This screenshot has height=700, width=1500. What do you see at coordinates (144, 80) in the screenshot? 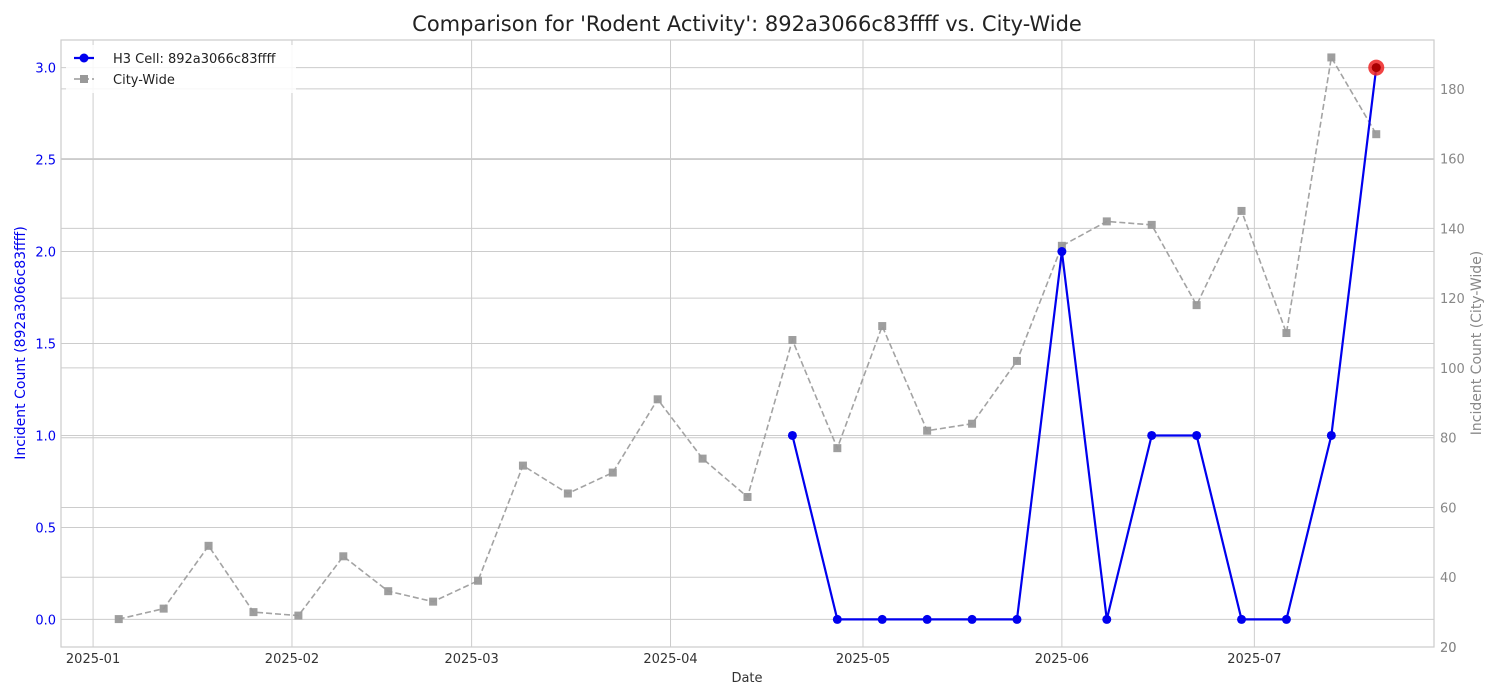
I see `legend-label-citywide: City-Wide` at bounding box center [144, 80].